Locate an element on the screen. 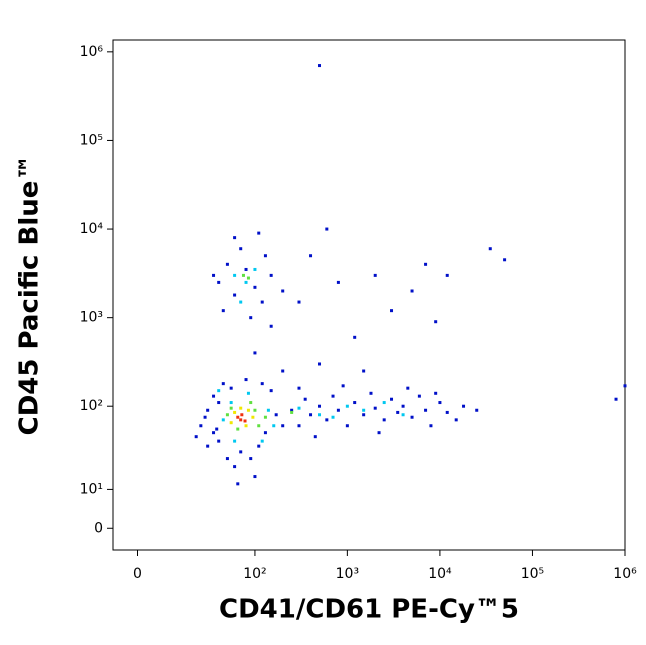 This screenshot has height=645, width=646. x-axis-title: CD41/CD61 PE-Cy™5 is located at coordinates (369, 610).